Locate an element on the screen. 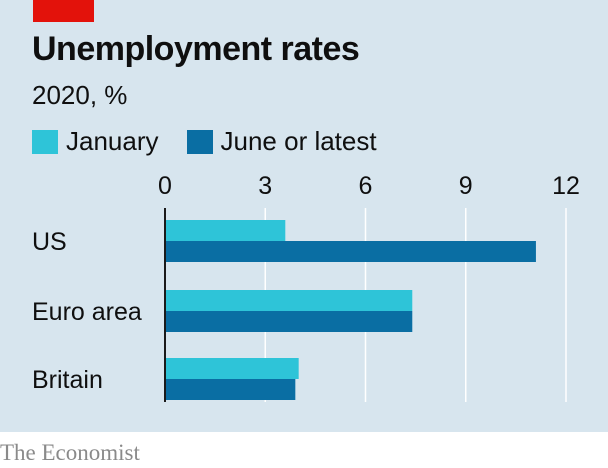  category-label-us: US is located at coordinates (49, 242).